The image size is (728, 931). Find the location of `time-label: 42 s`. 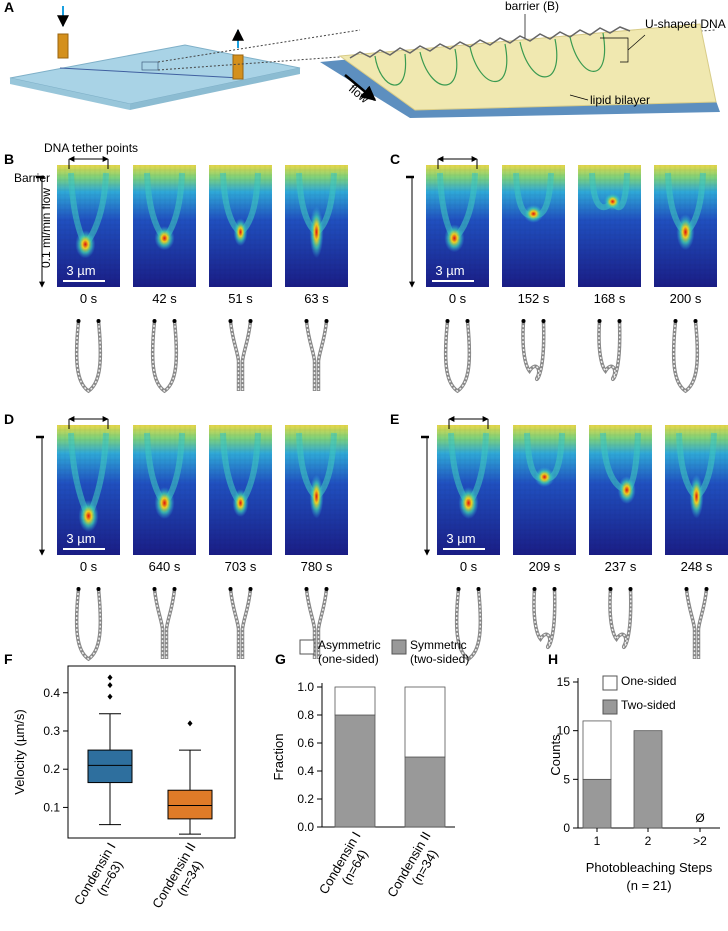

time-label: 42 s is located at coordinates (164, 298).